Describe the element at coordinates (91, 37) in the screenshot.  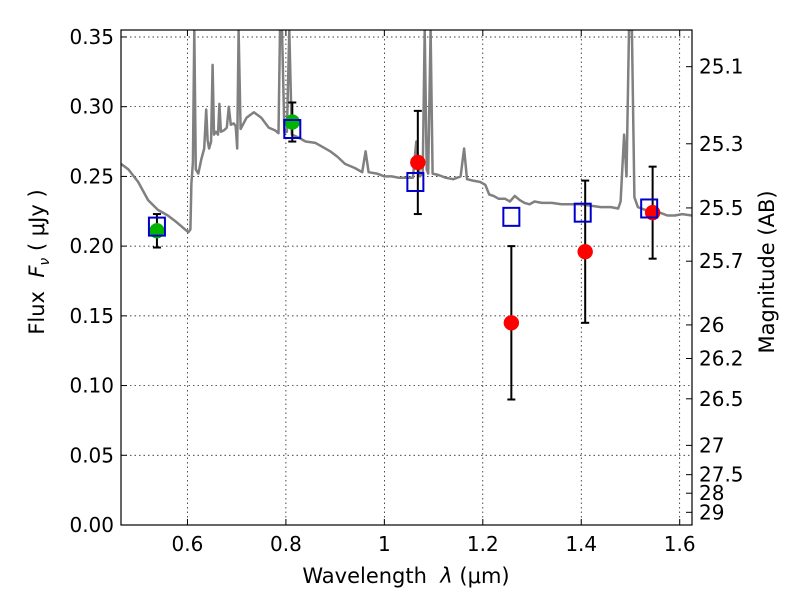
I see `y-tick-label: 0.35` at that location.